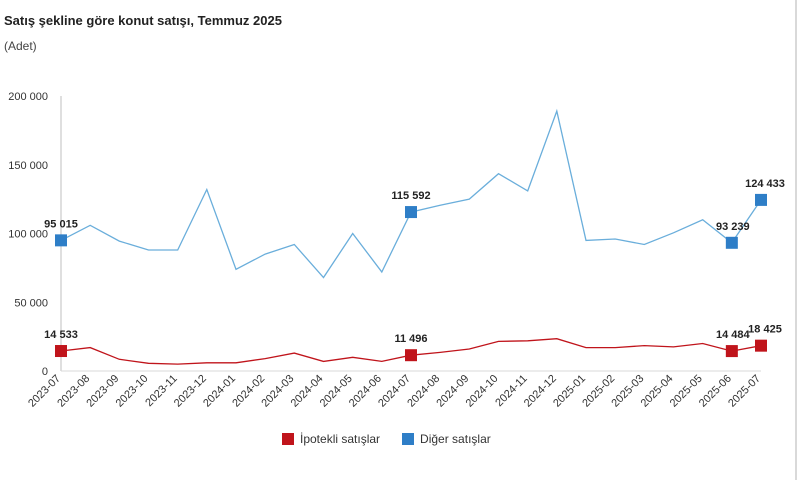 Image resolution: width=797 pixels, height=480 pixels. I want to click on data-label: 18 425, so click(765, 330).